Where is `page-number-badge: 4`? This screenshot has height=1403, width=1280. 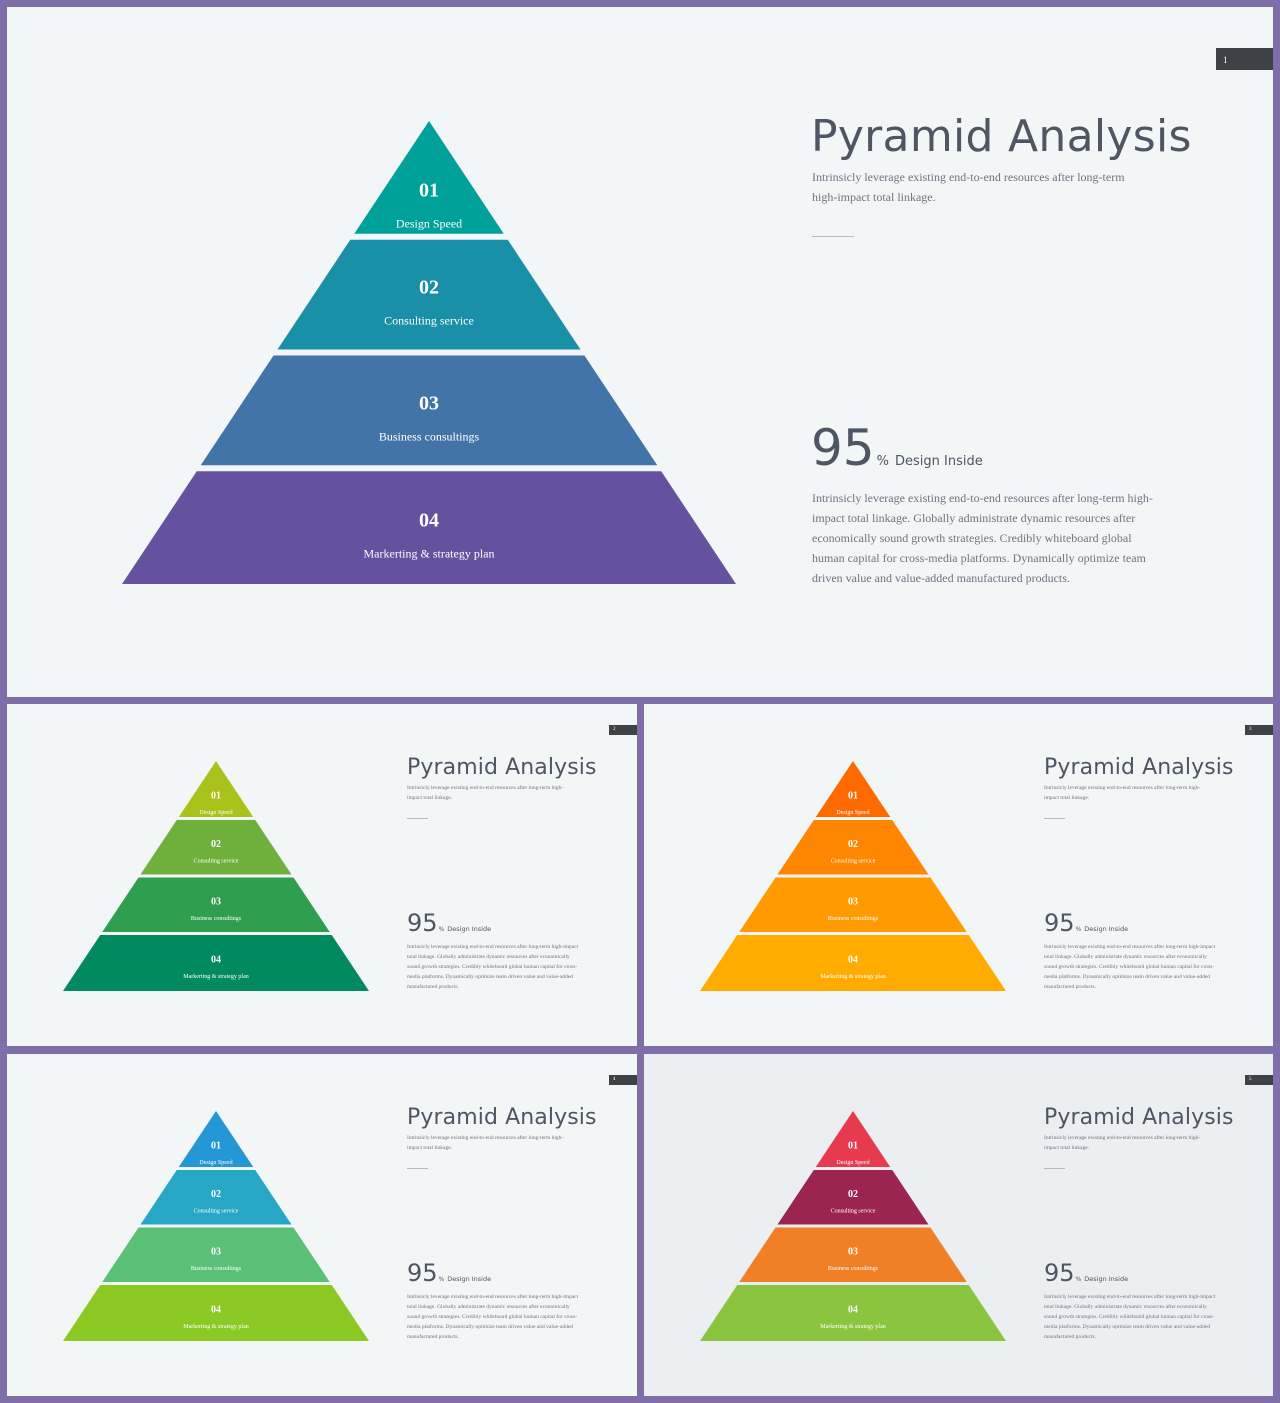 page-number-badge: 4 is located at coordinates (623, 1080).